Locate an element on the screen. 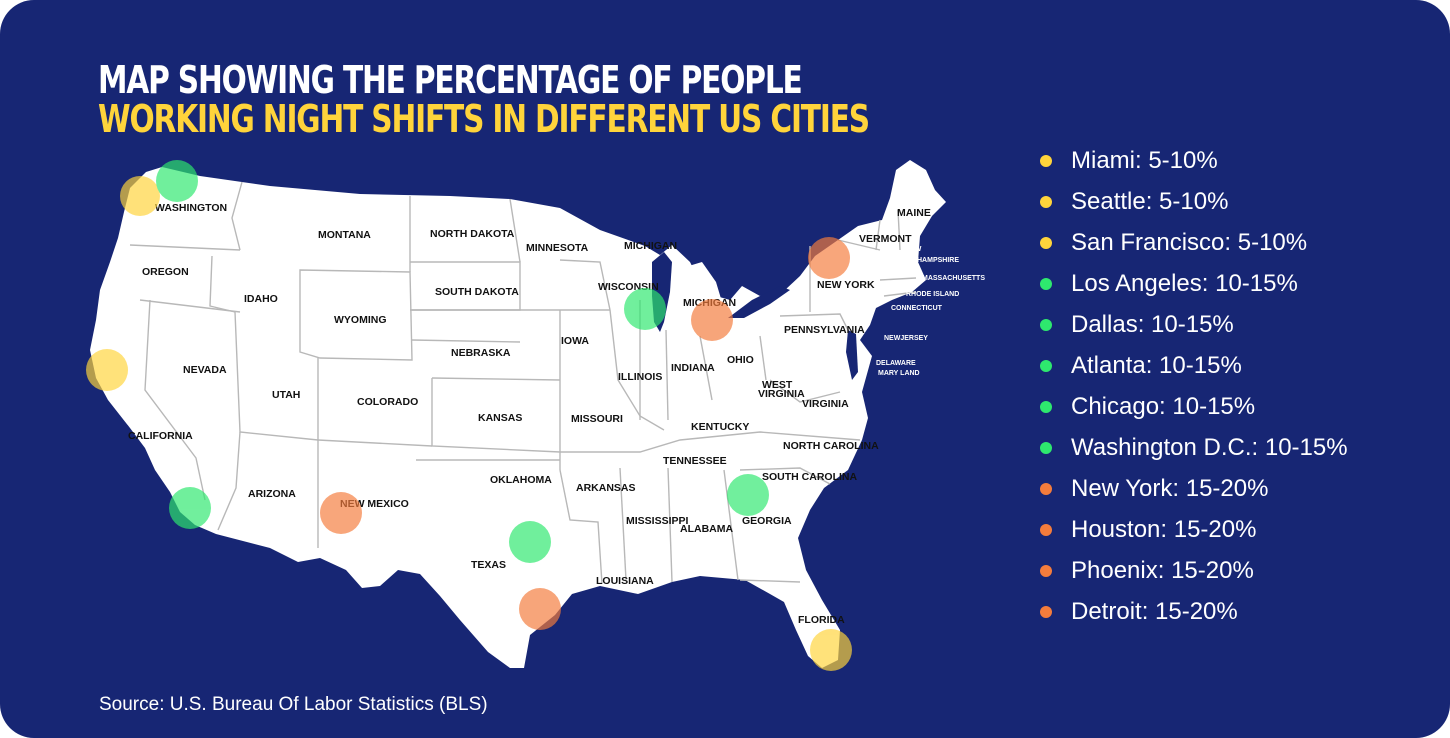 Image resolution: width=1450 pixels, height=738 pixels. legend-label: Seattle: 5-10% is located at coordinates (1150, 201).